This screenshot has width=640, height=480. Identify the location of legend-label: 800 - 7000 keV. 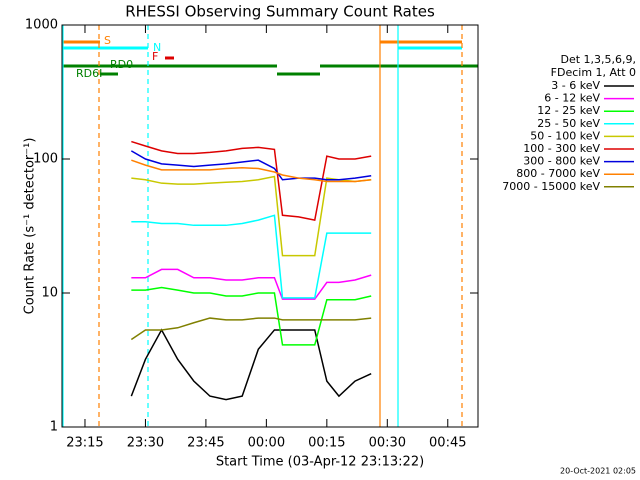
(558, 173).